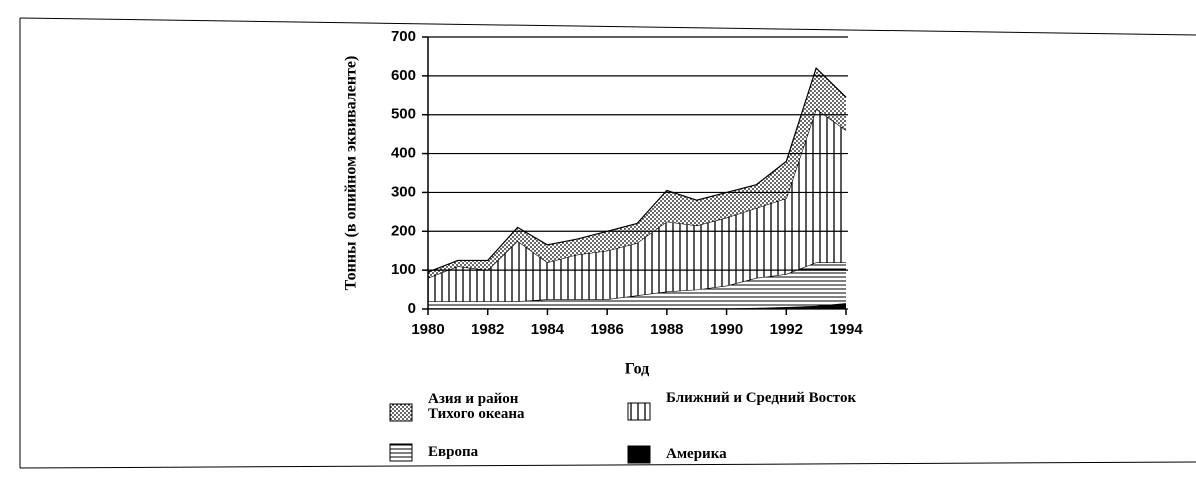 The width and height of the screenshot is (1196, 481). What do you see at coordinates (726, 329) in the screenshot?
I see `x-tick-label: 1990` at bounding box center [726, 329].